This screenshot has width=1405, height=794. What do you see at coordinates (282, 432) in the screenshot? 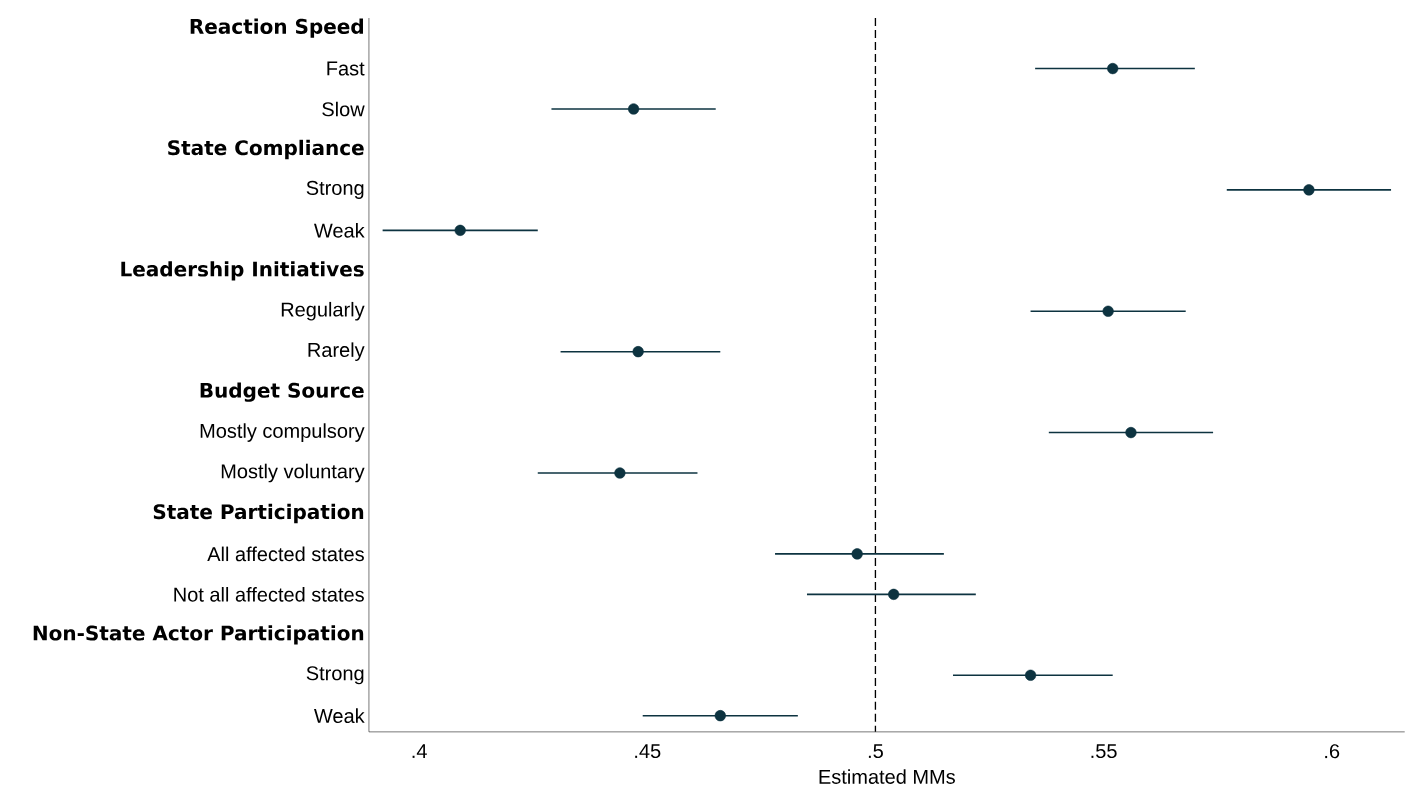
I see `y-tick-label: Mostly compulsory` at bounding box center [282, 432].